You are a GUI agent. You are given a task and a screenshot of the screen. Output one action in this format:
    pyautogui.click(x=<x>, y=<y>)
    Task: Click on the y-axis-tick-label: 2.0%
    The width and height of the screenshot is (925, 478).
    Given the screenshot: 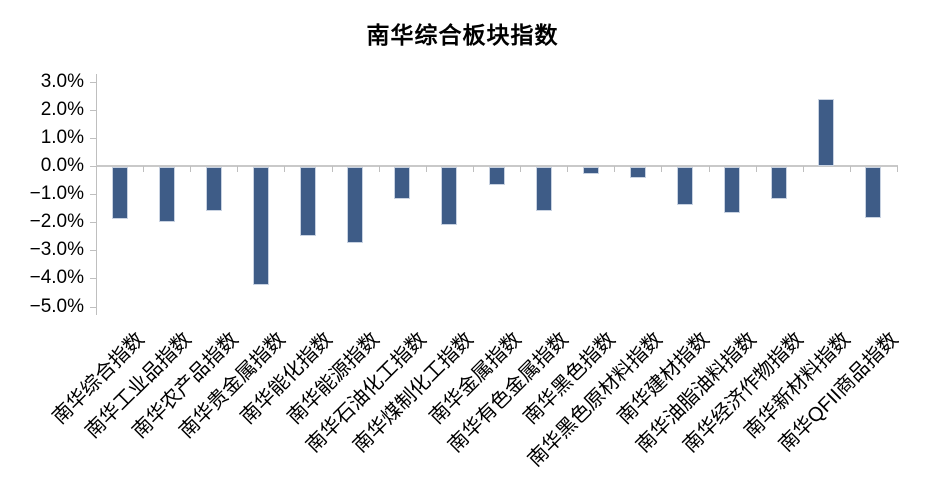 What is the action you would take?
    pyautogui.click(x=62, y=109)
    